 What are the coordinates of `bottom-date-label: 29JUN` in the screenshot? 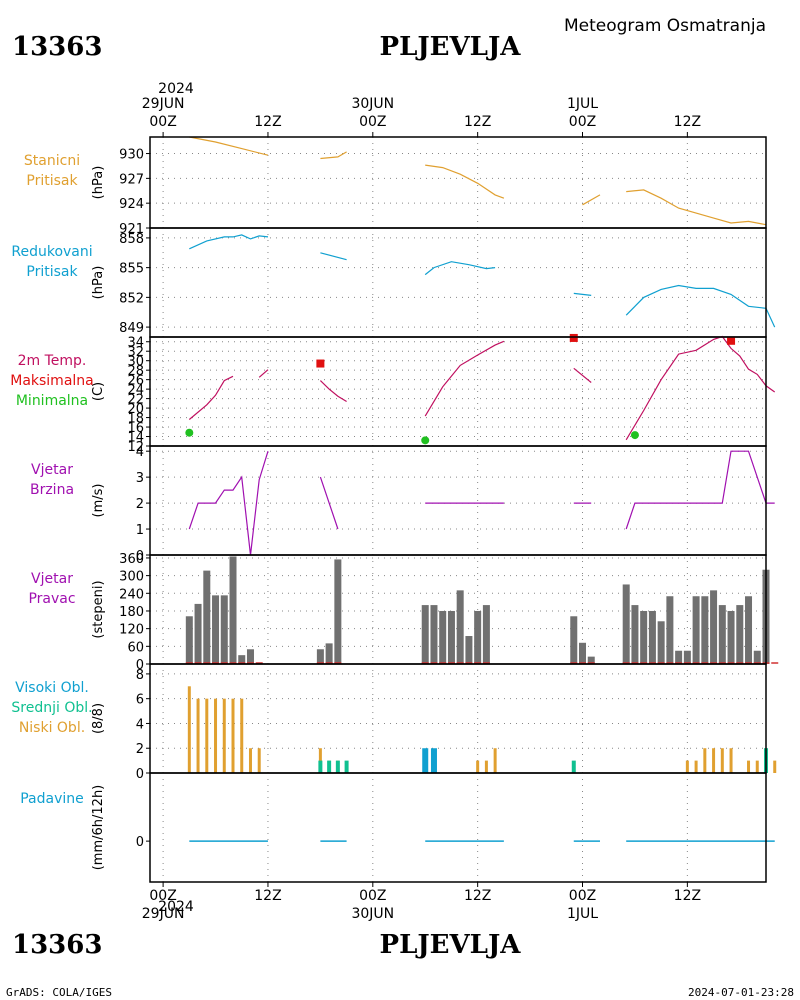 It's located at (163, 914).